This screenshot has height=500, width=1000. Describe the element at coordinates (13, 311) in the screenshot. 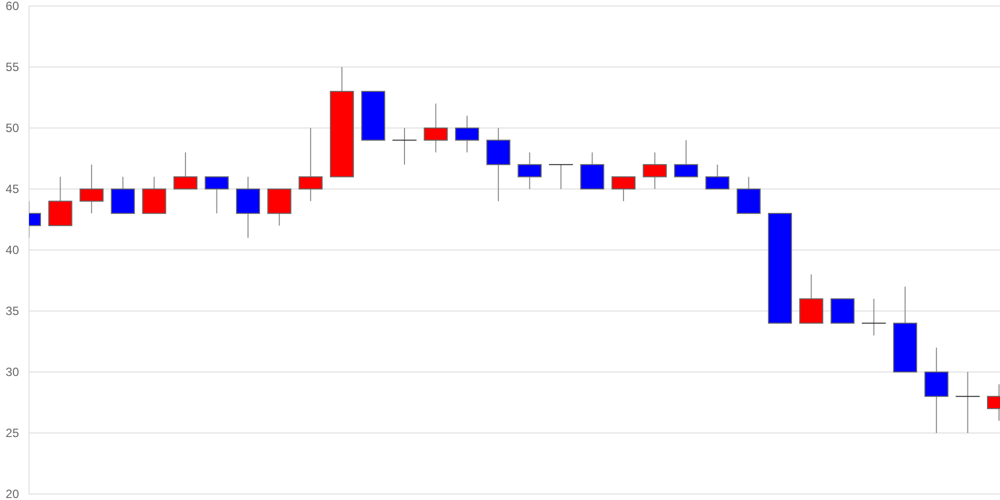

I see `y-tick-label: 35` at that location.